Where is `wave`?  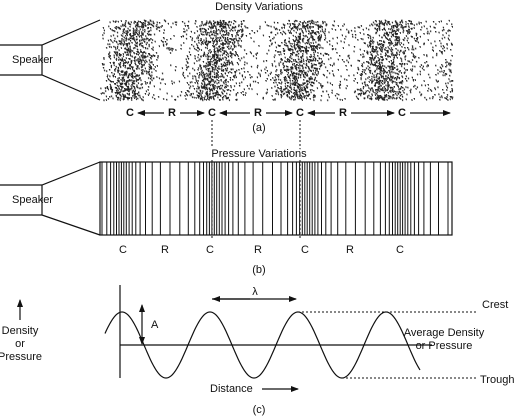
wave is located at coordinates (262, 345).